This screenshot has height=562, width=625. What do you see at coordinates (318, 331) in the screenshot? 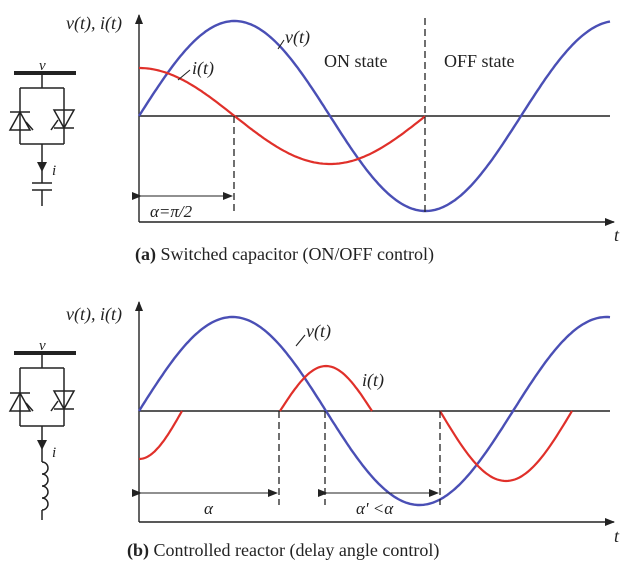
I see `v-label-b: v(t)` at bounding box center [318, 331].